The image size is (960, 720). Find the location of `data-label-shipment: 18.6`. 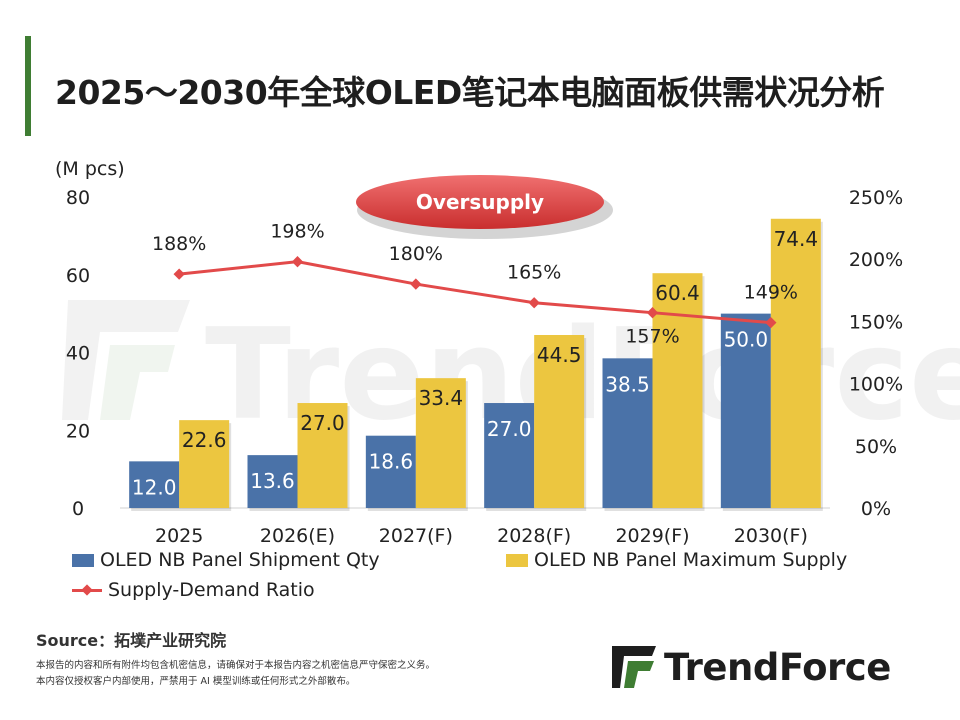

data-label-shipment: 18.6 is located at coordinates (391, 462).